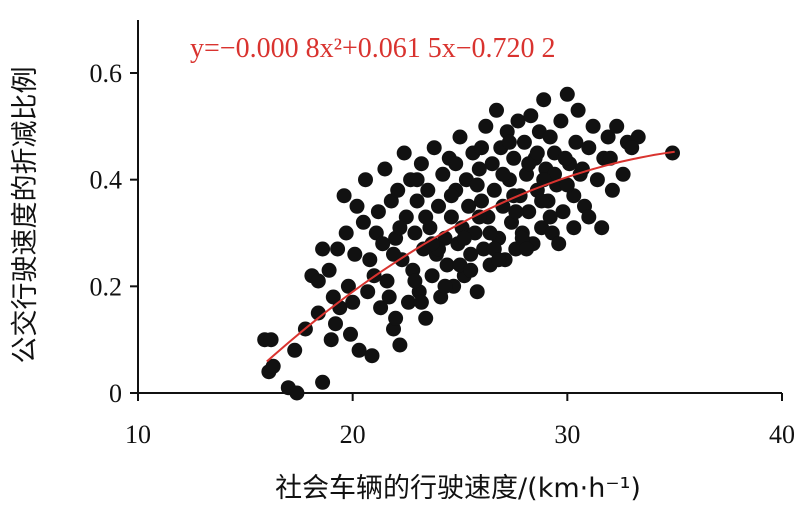 The image size is (801, 508). Describe the element at coordinates (567, 434) in the screenshot. I see `x-tick-label: 30` at that location.